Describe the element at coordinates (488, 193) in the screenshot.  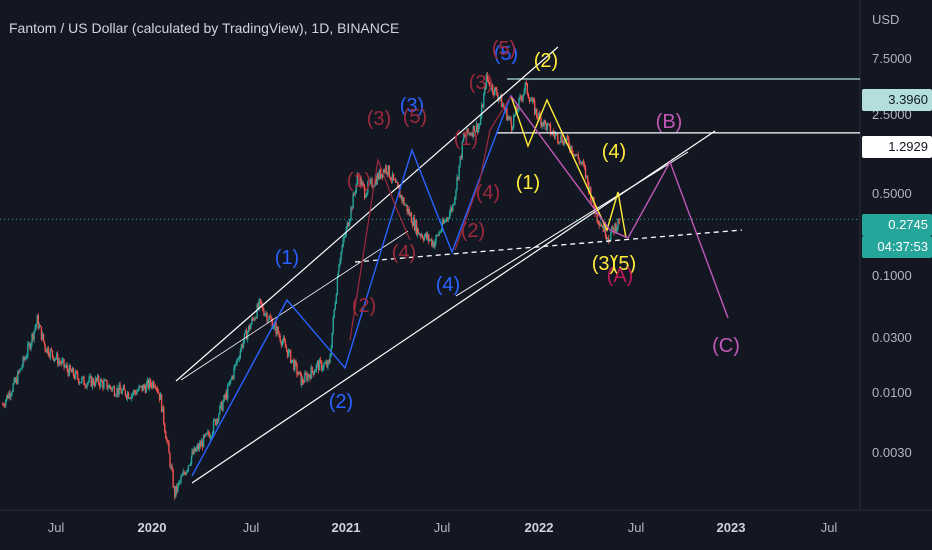
I see `wave-label-dark-red: (4)` at that location.